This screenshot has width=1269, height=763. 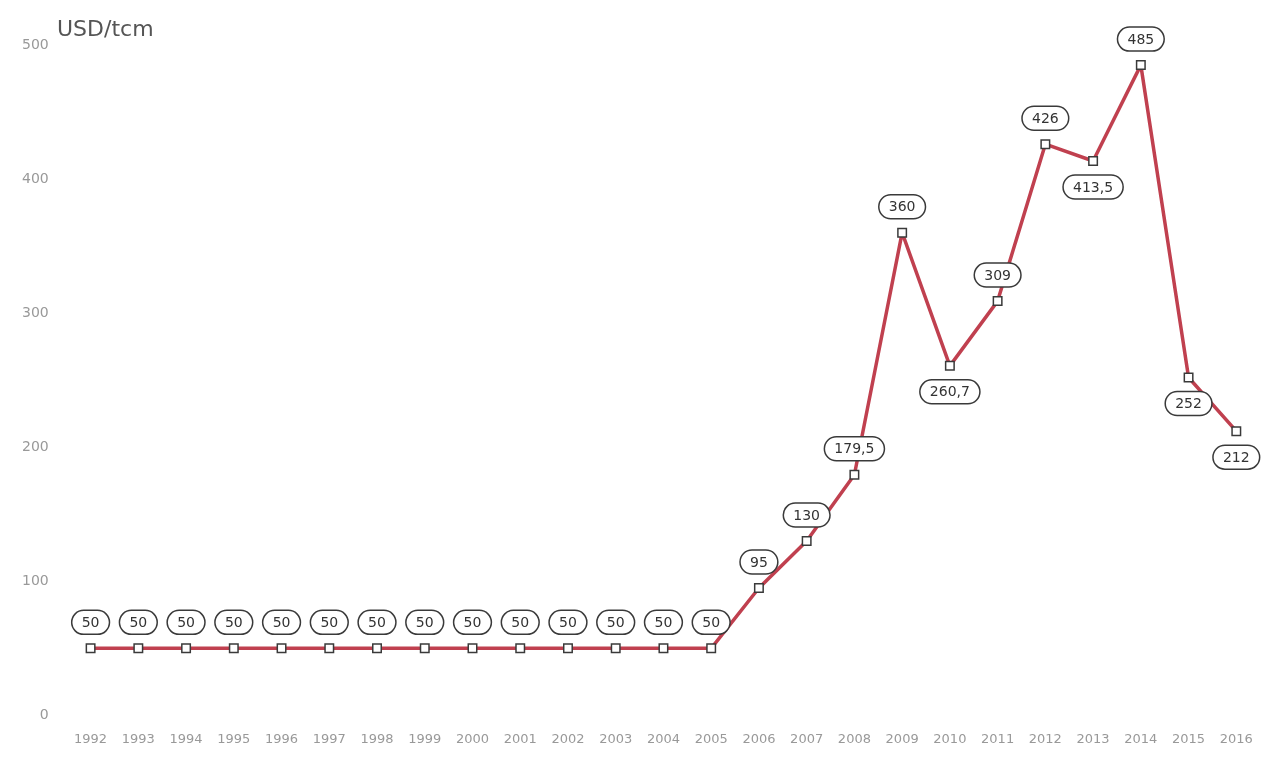 I want to click on x-tick-label: 2012, so click(x=1045, y=738).